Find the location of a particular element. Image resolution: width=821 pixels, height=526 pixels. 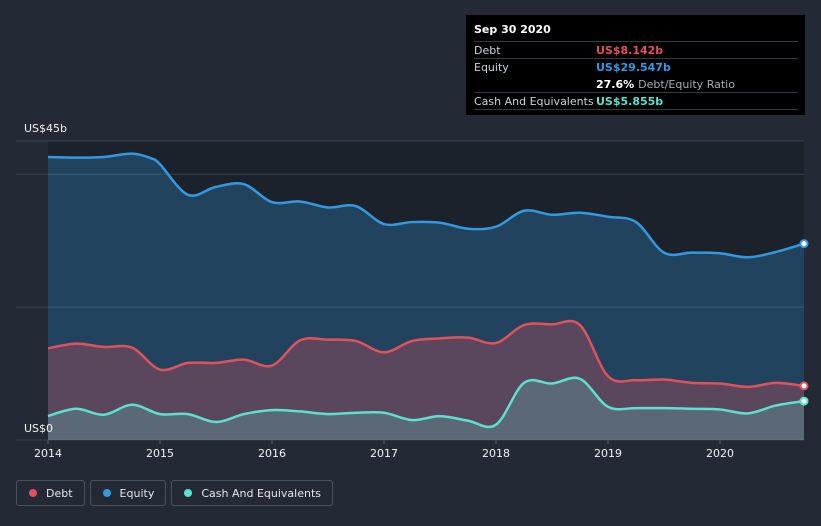

tooltip-ratio-value: 27.6% is located at coordinates (615, 84).